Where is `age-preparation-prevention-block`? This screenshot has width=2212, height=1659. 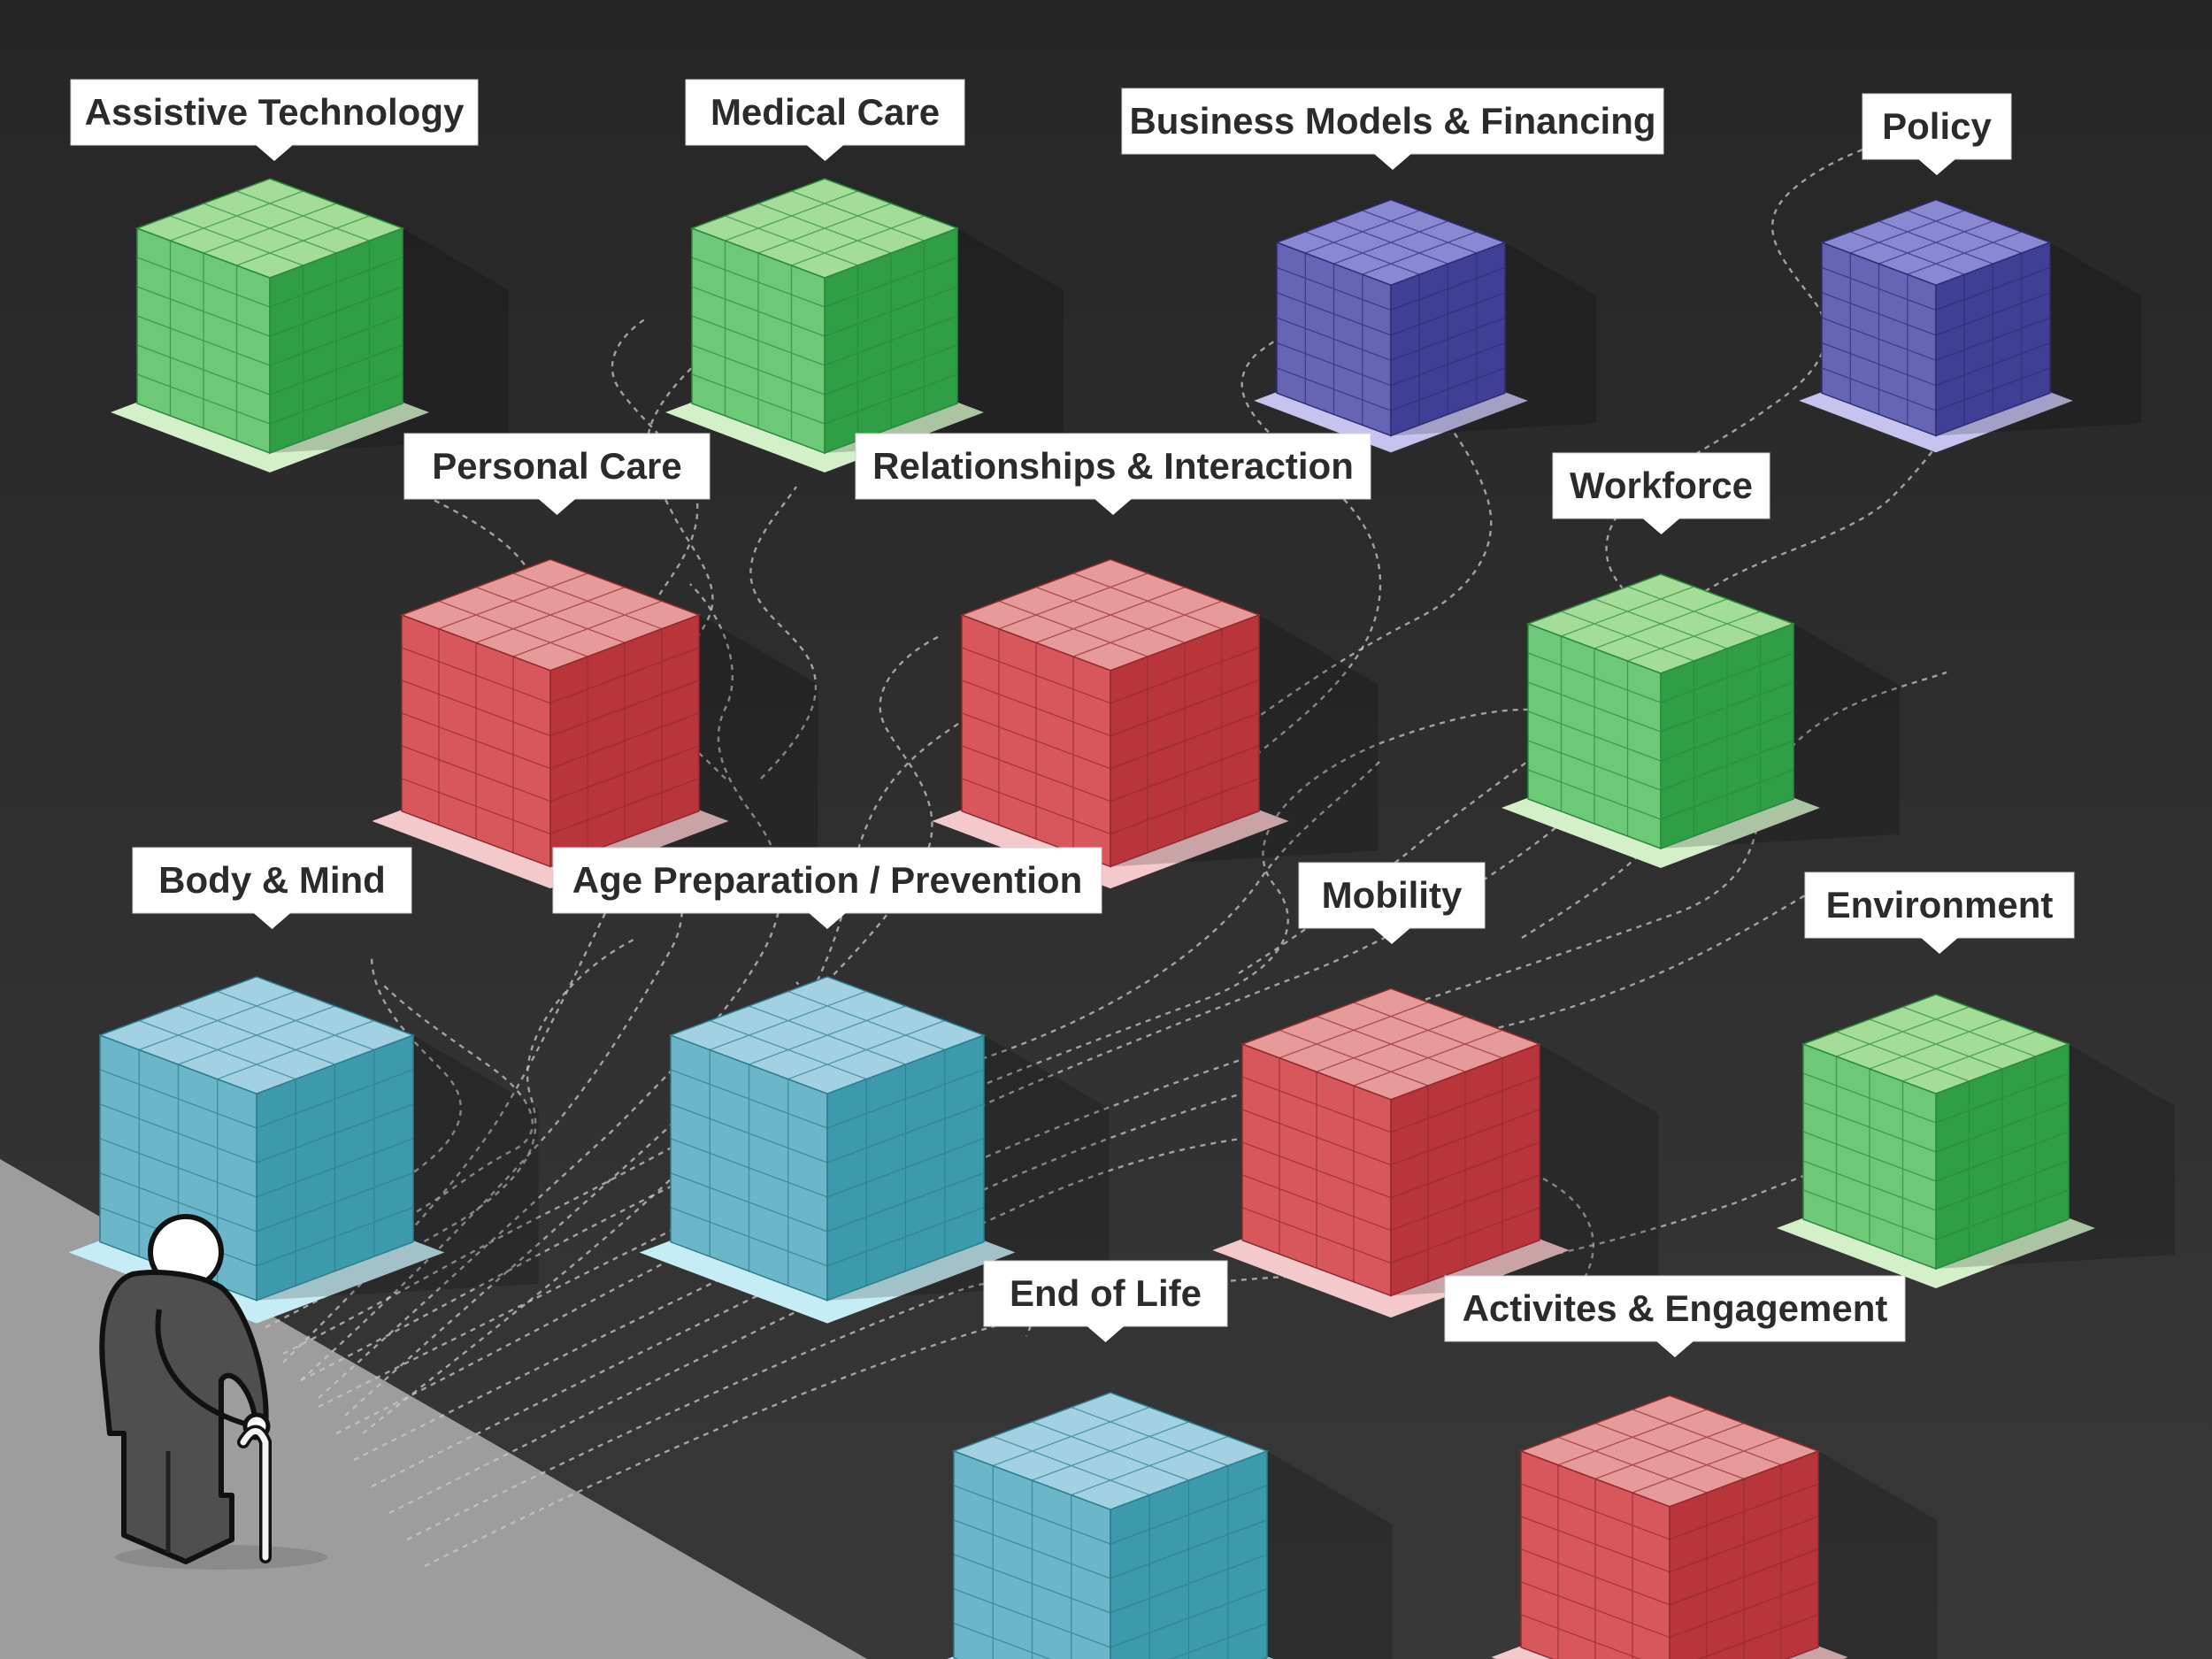 age-preparation-prevention-block is located at coordinates (874, 1150).